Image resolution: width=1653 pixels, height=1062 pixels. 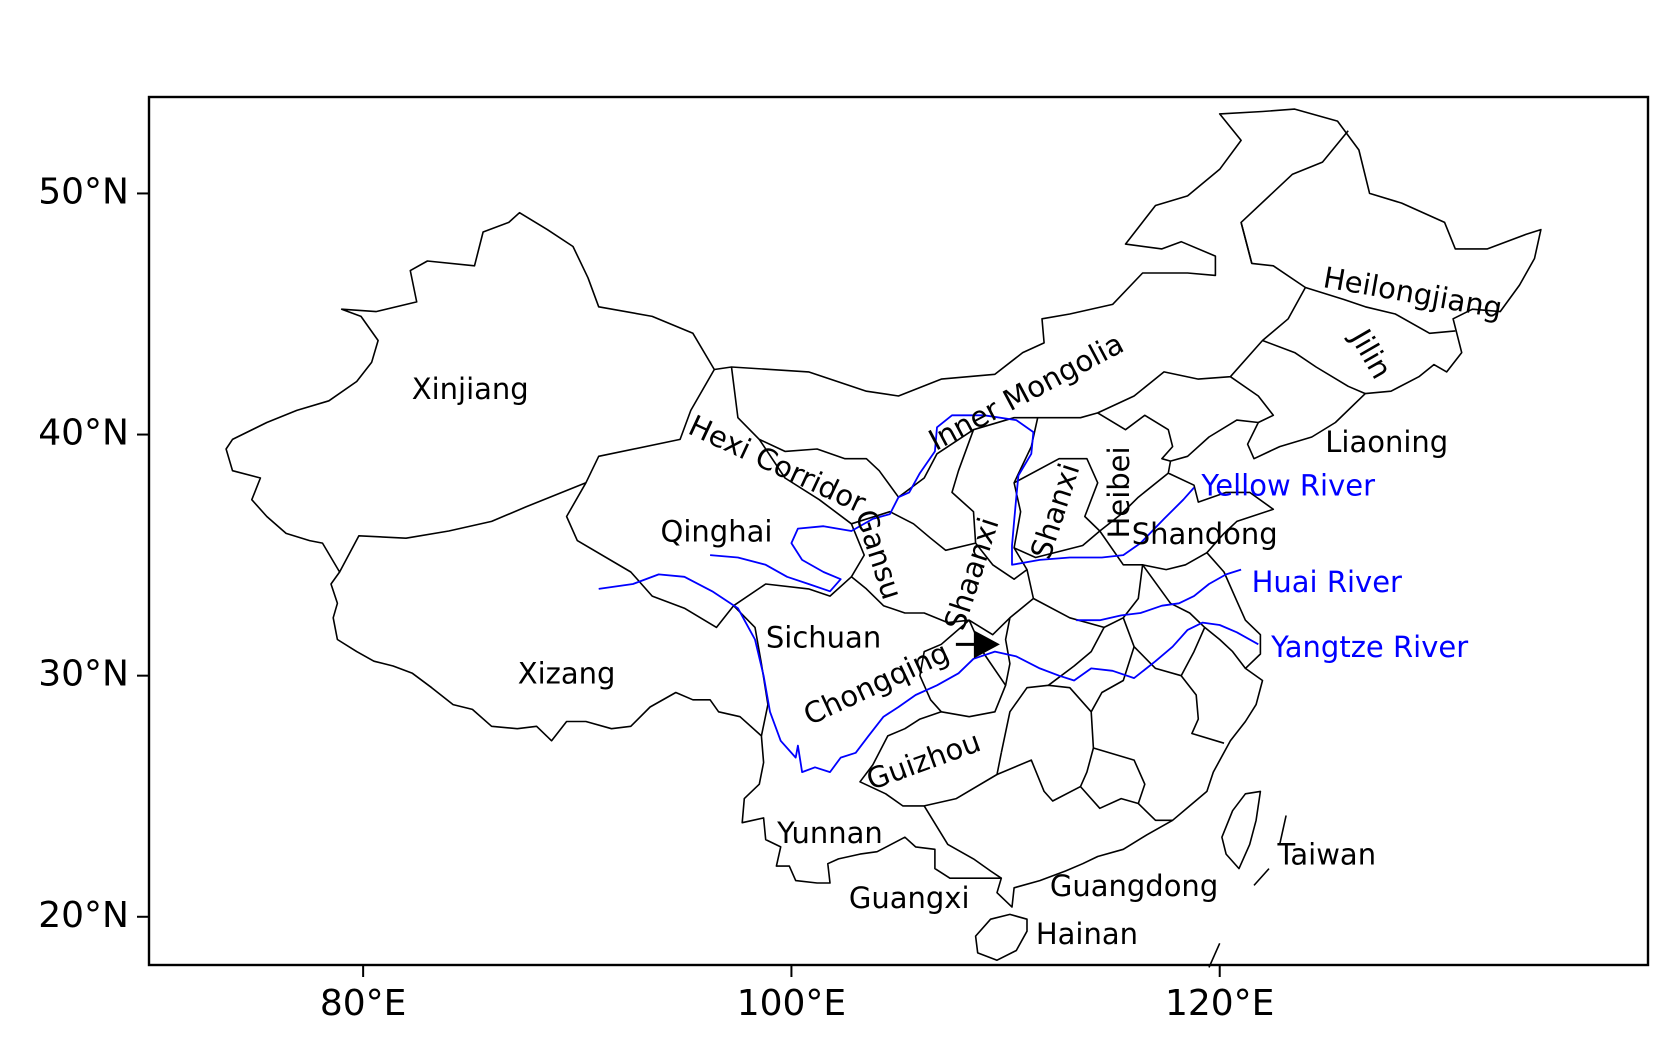 What do you see at coordinates (971, 573) in the screenshot?
I see `province-label: Shaanxi` at bounding box center [971, 573].